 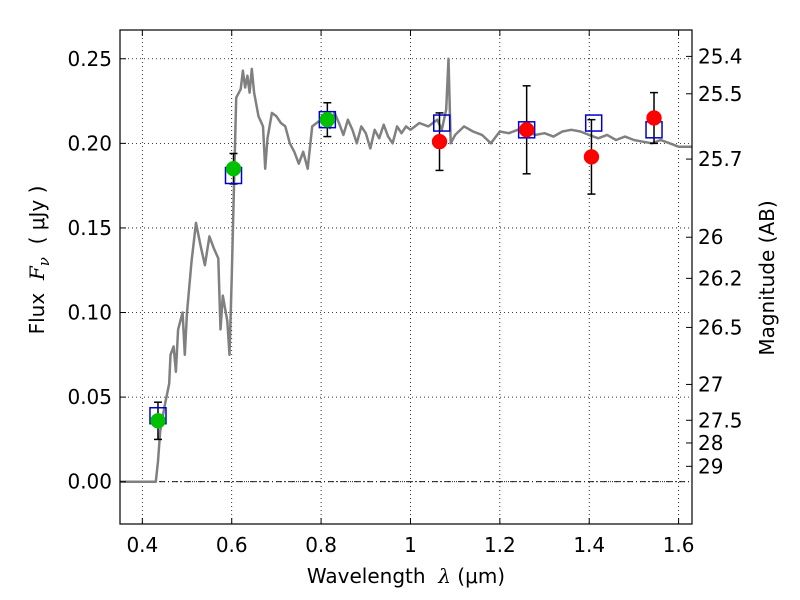 I want to click on right-tick-label: 25.4, so click(x=720, y=56).